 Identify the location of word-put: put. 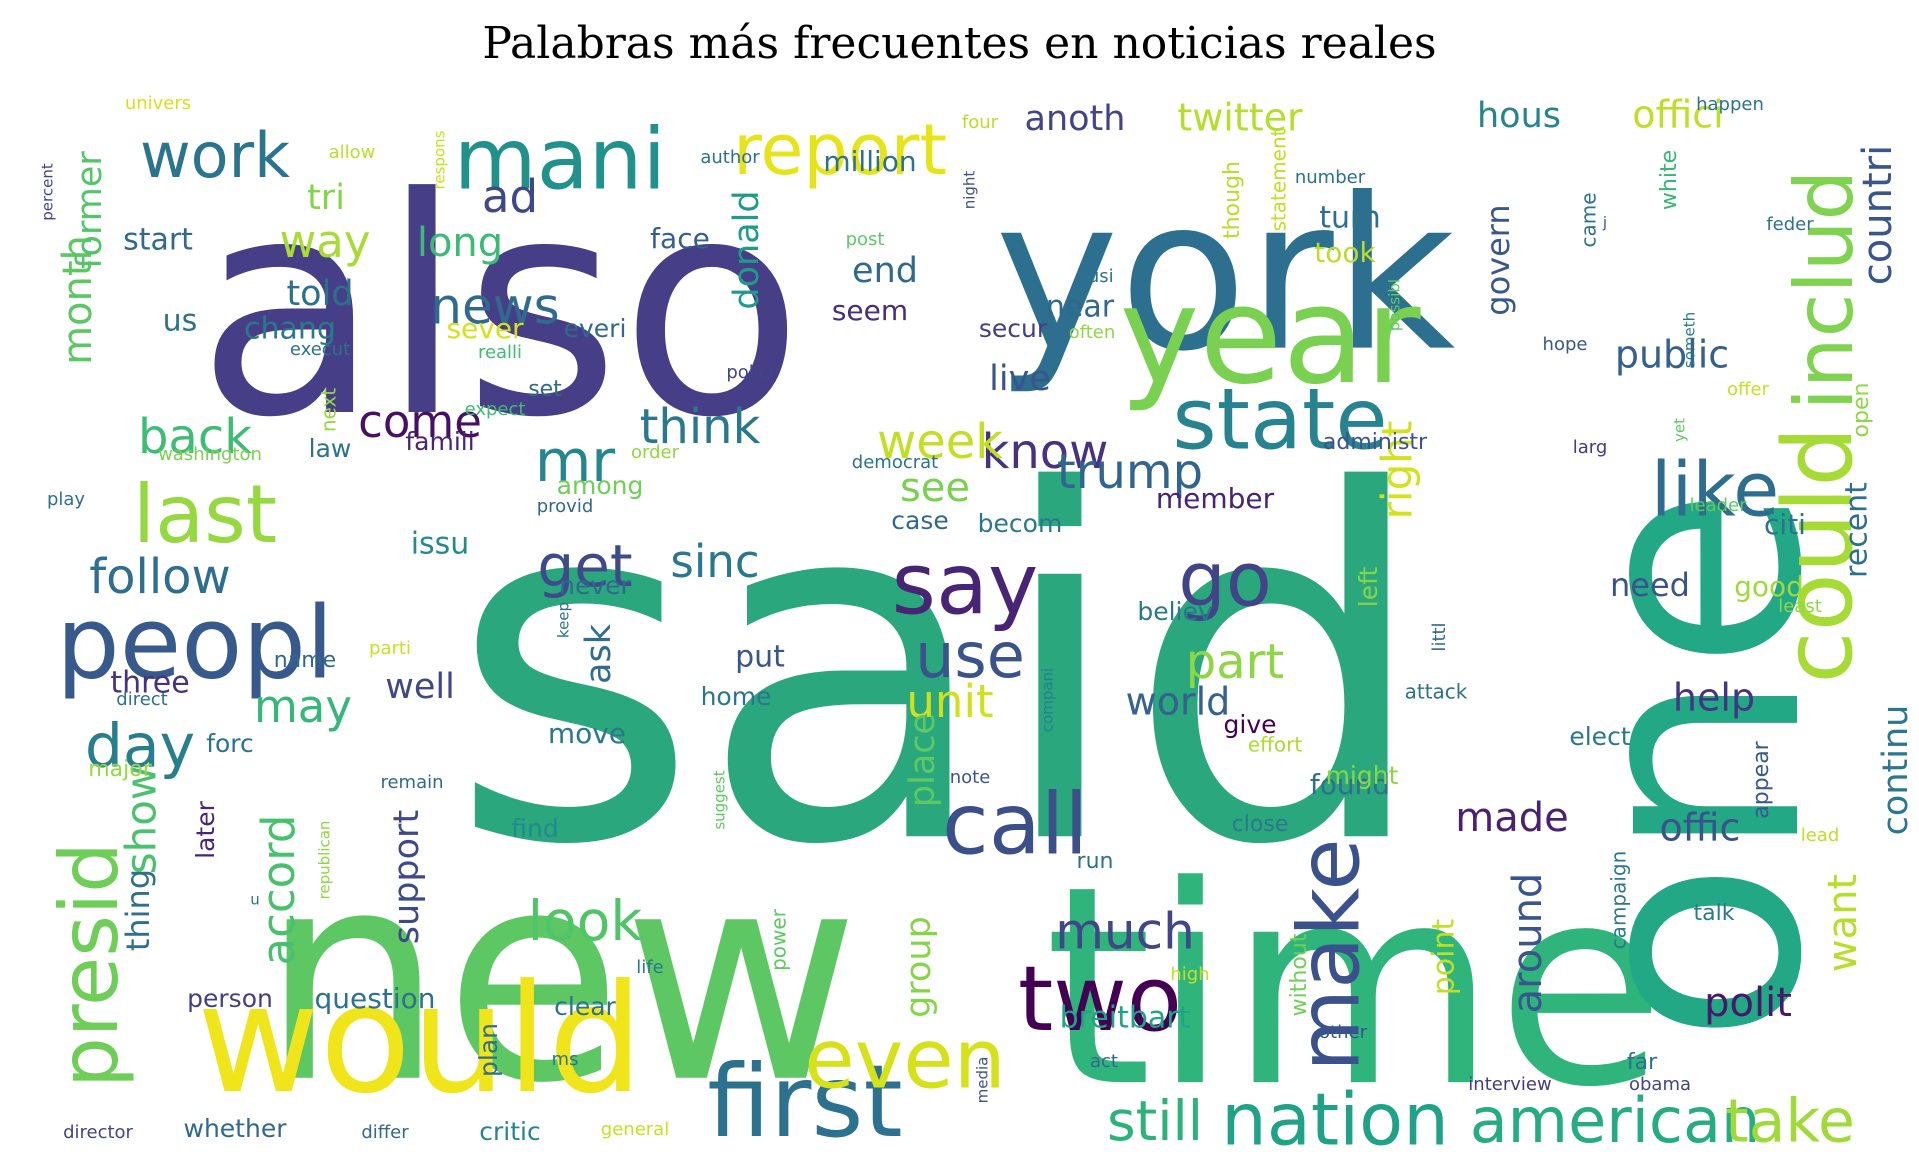
(760, 657).